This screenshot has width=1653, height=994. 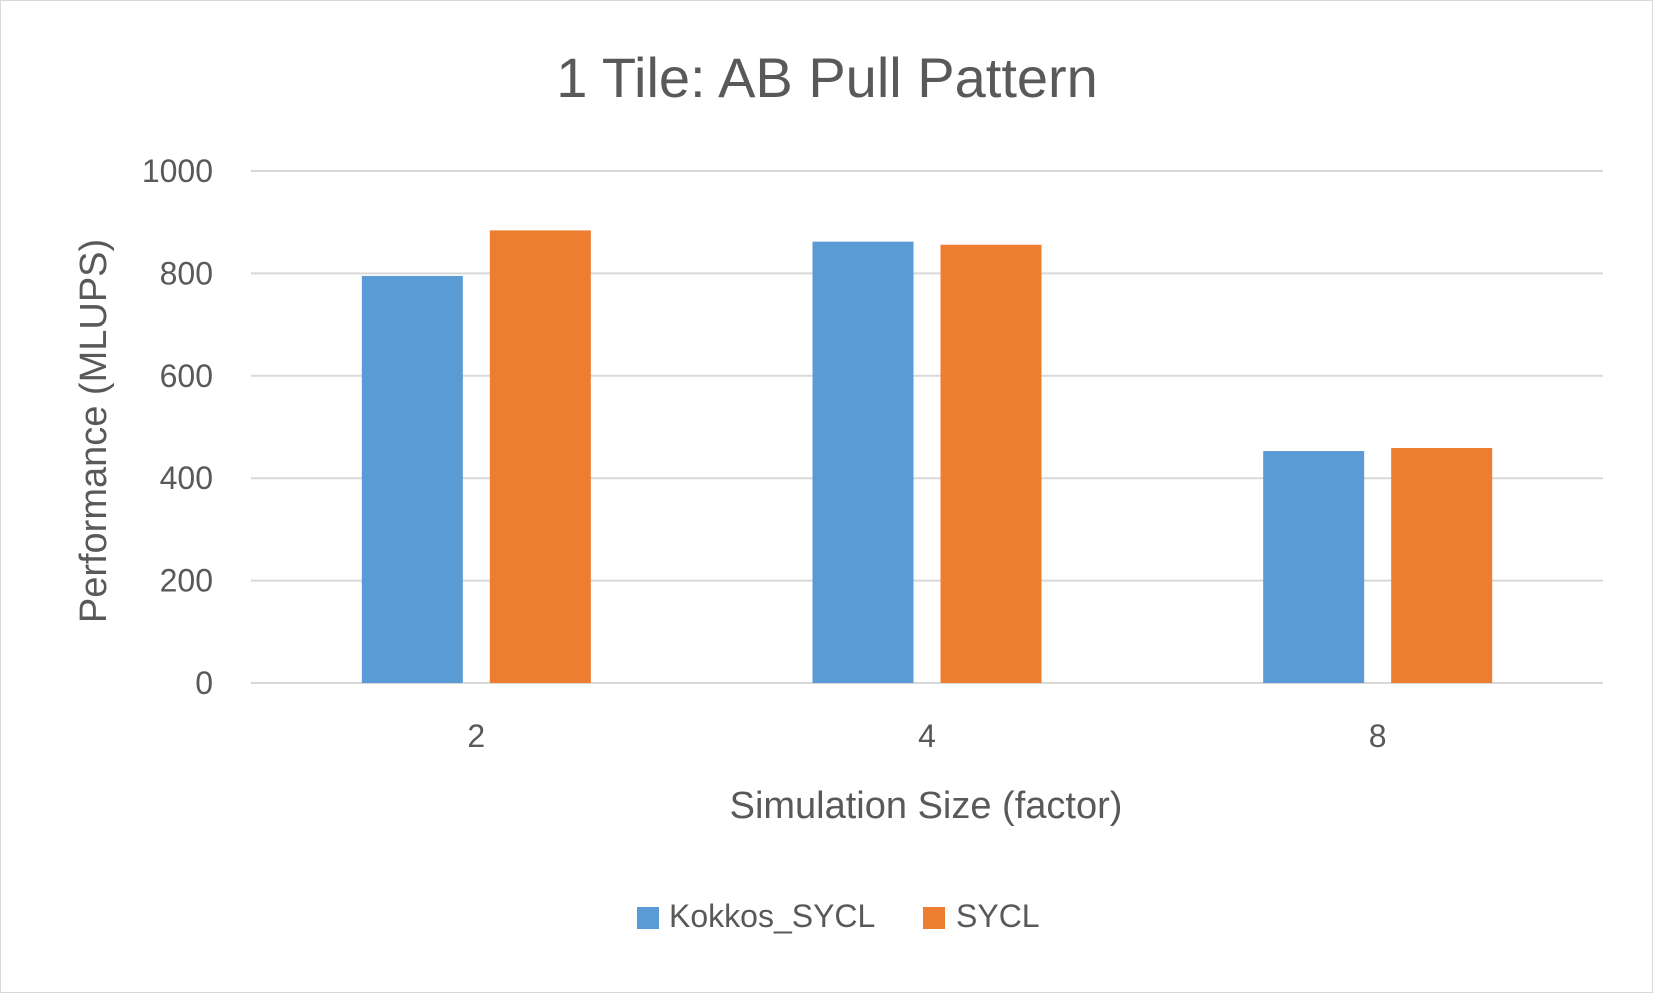 I want to click on legend-label: SYCL, so click(x=998, y=916).